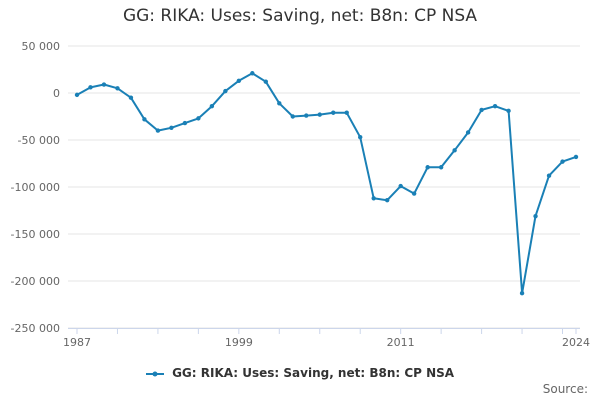 The width and height of the screenshot is (600, 400). What do you see at coordinates (77, 342) in the screenshot?
I see `x-tick-label: 1987` at bounding box center [77, 342].